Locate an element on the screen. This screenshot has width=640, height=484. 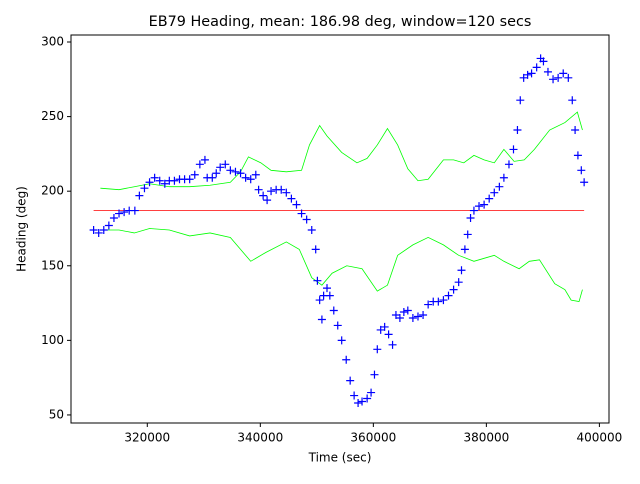
x-tick-label: 400000 is located at coordinates (599, 438).